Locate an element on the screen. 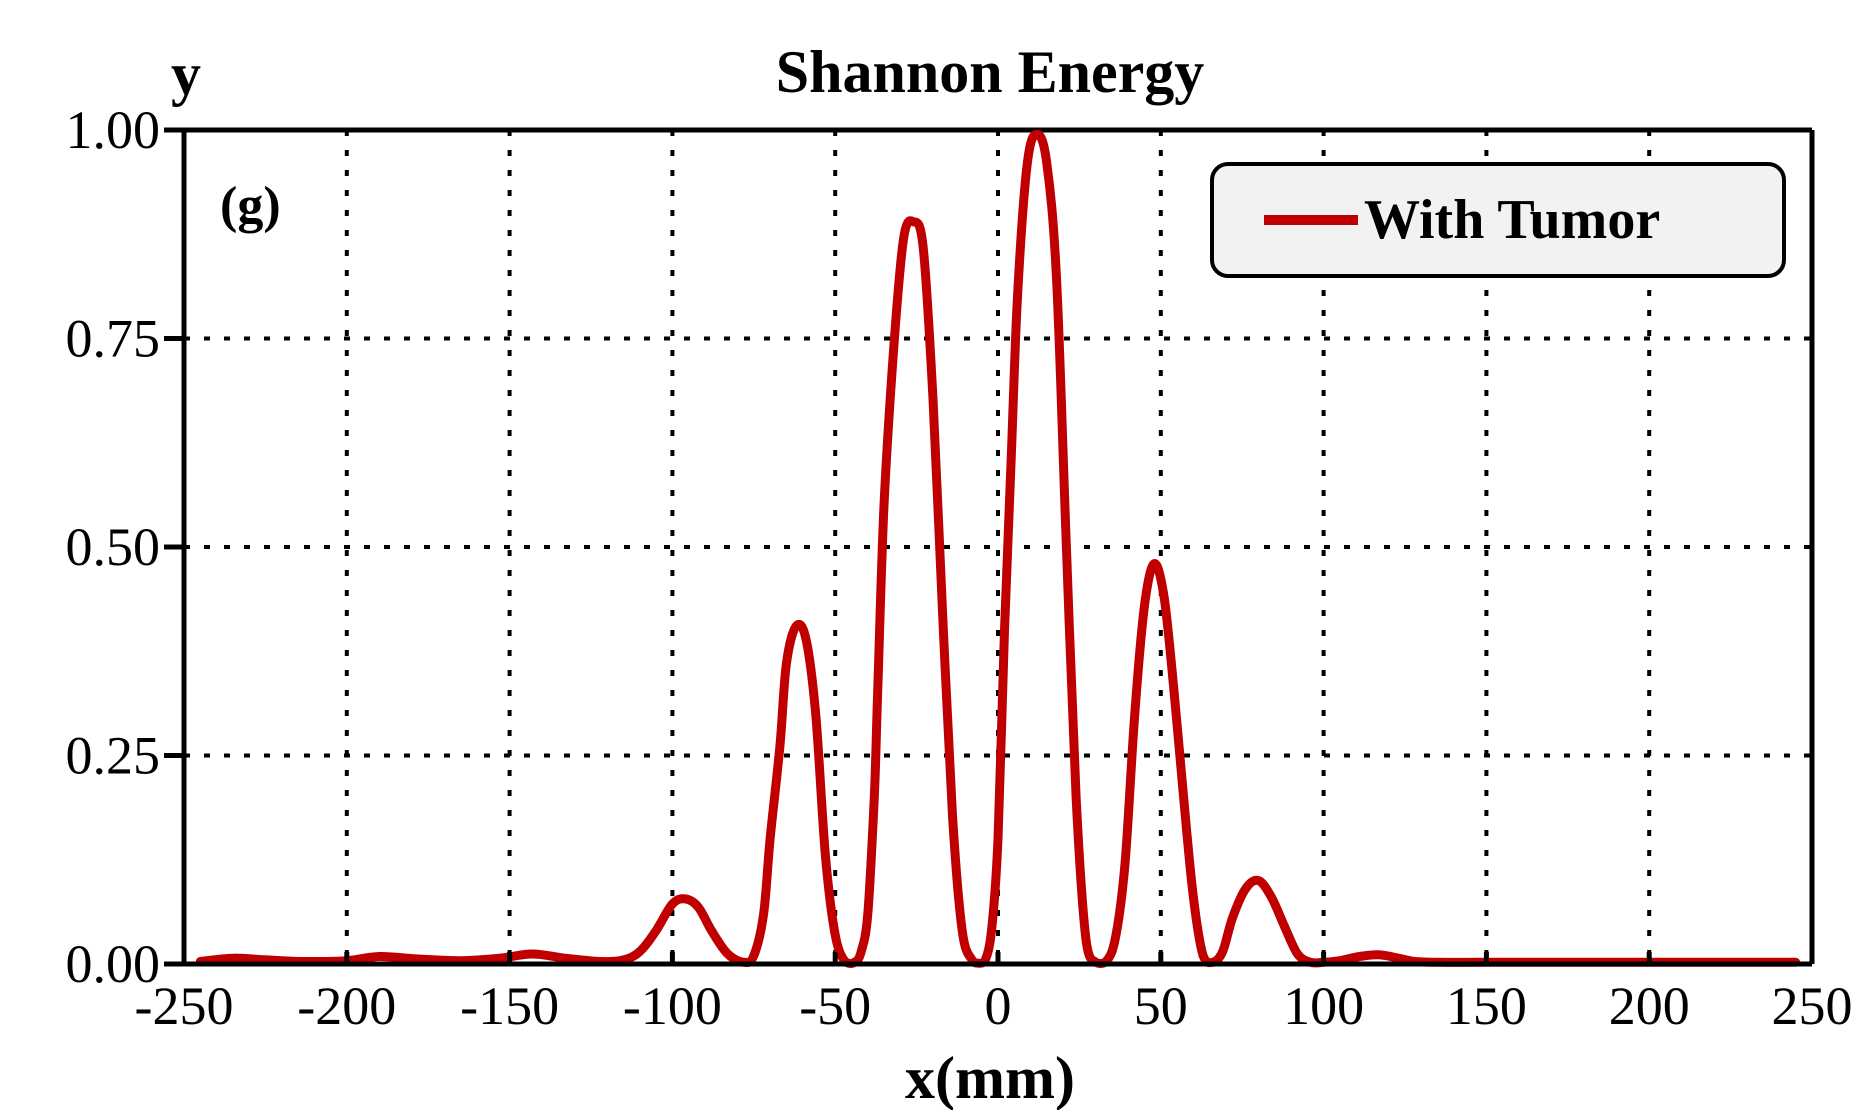 The height and width of the screenshot is (1110, 1866). x-tick-label: 200 is located at coordinates (1649, 1006).